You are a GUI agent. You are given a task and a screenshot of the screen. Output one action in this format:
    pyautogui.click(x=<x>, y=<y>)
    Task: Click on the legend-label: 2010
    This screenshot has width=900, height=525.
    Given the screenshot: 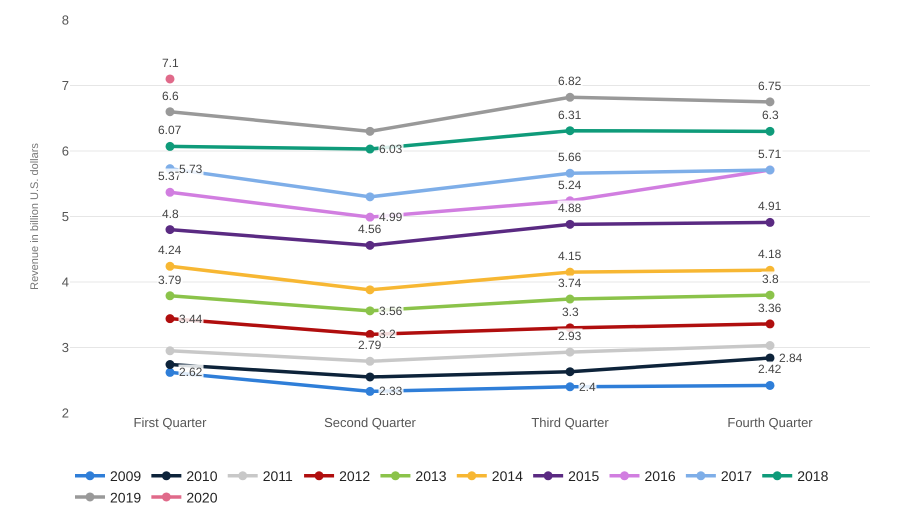 What is the action you would take?
    pyautogui.click(x=202, y=476)
    